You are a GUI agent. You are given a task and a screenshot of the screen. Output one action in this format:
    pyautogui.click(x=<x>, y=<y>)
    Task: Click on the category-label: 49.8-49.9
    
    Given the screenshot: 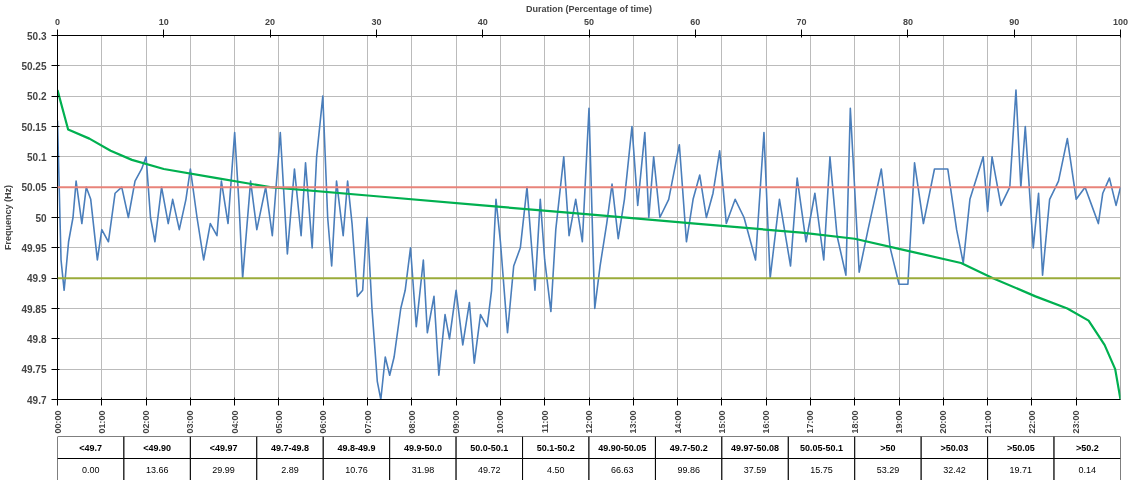 What is the action you would take?
    pyautogui.click(x=356, y=447)
    